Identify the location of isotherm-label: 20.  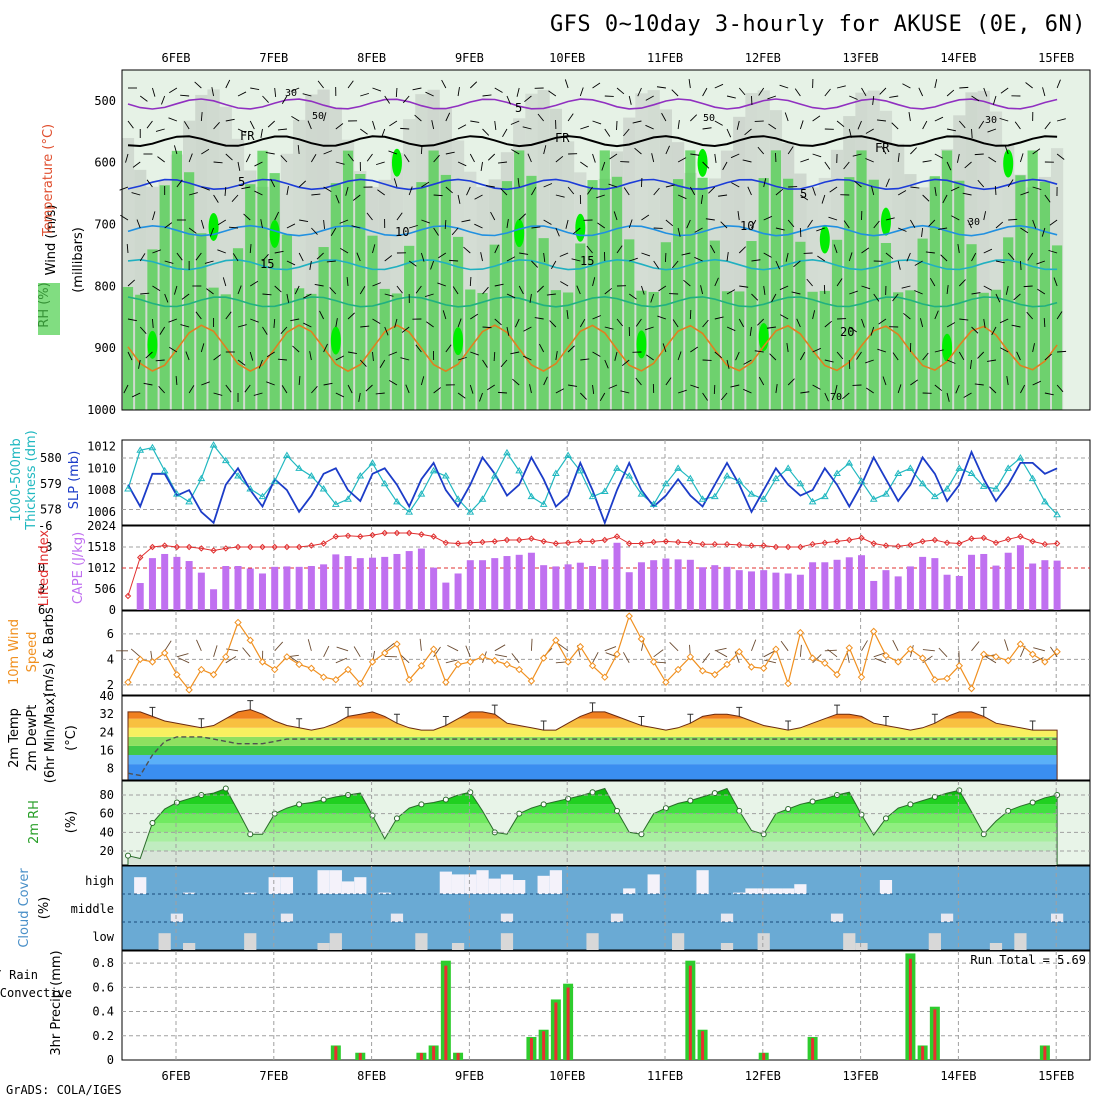
(847, 332).